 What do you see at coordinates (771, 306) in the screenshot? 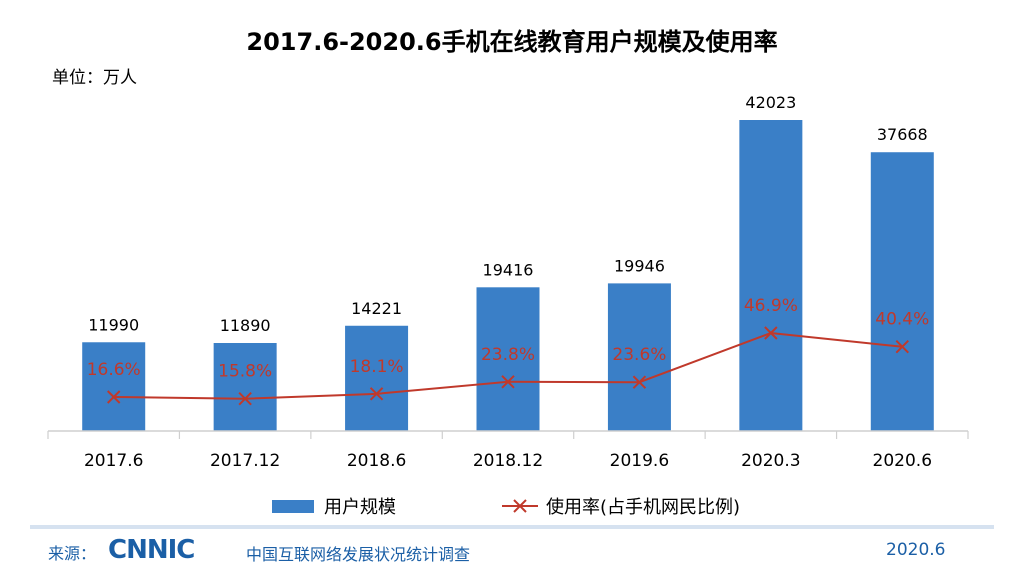
I see `line-value-label: 46.9%` at bounding box center [771, 306].